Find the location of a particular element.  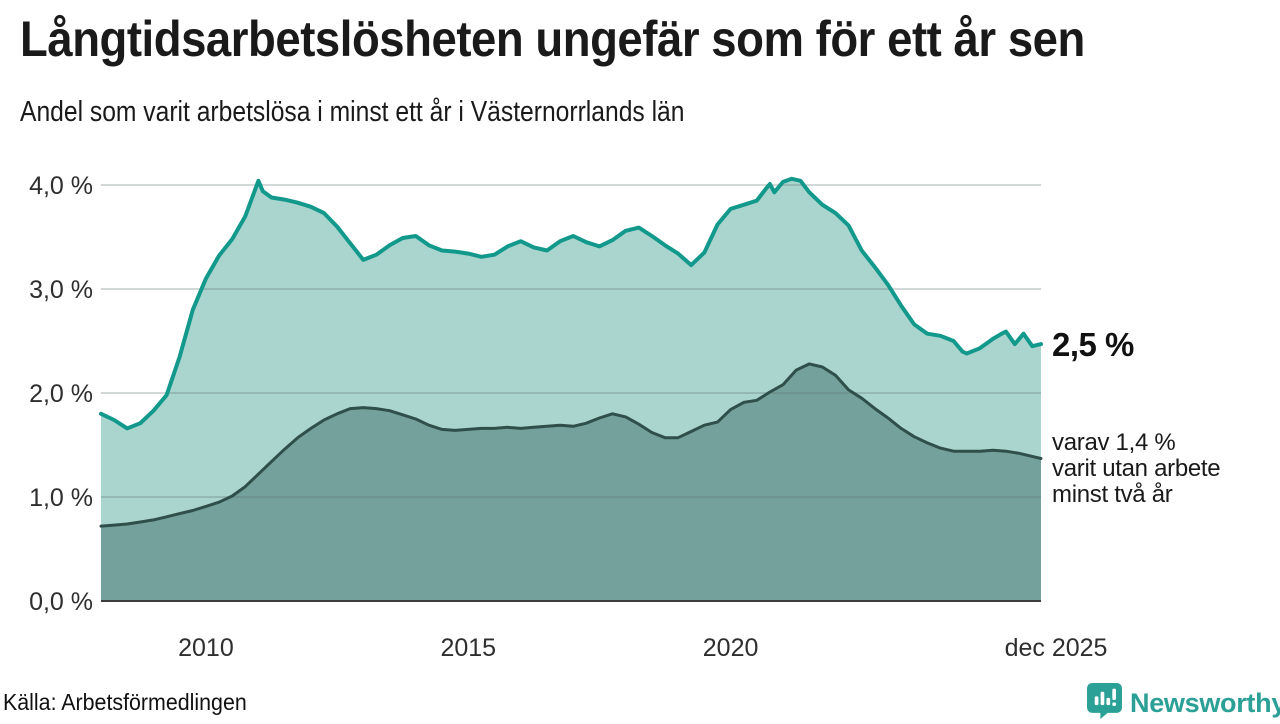

brand-wordmark: Newsworthy is located at coordinates (1205, 702).